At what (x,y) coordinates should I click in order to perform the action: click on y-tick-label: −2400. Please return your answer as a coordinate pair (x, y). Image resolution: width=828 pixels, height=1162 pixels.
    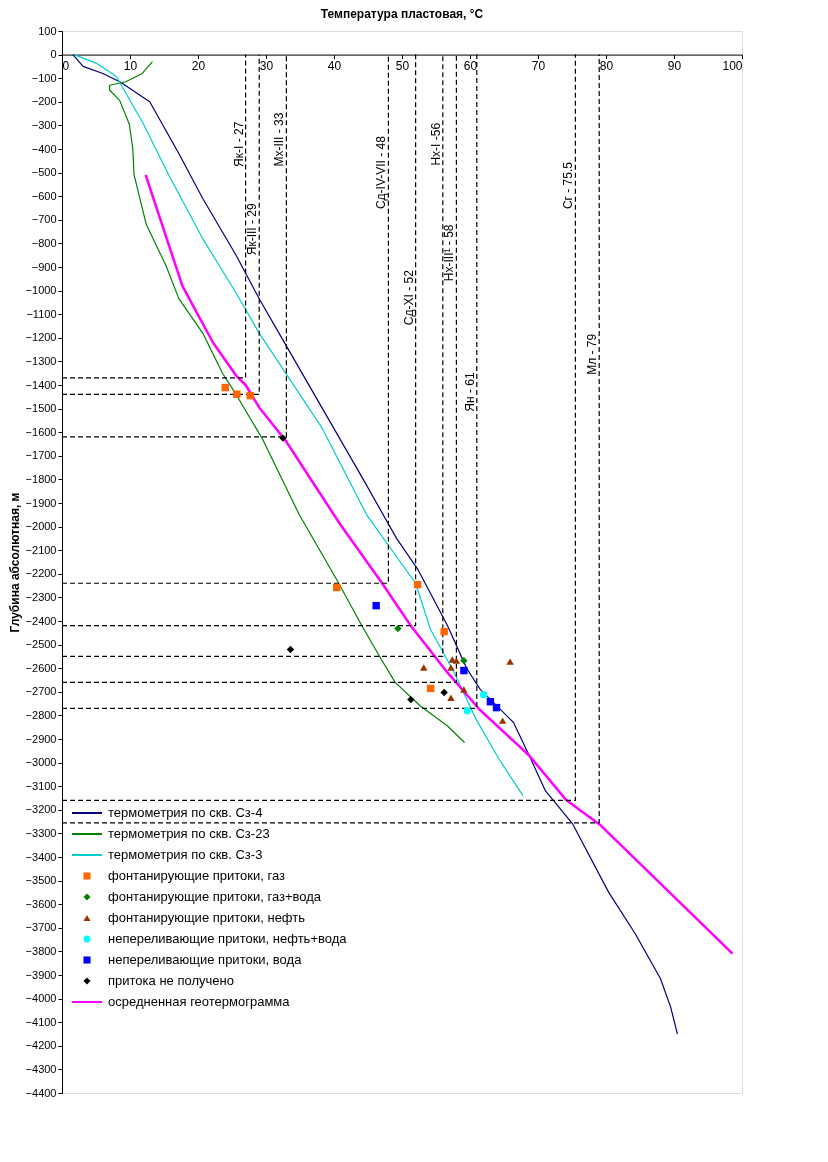
    Looking at the image, I should click on (41, 620).